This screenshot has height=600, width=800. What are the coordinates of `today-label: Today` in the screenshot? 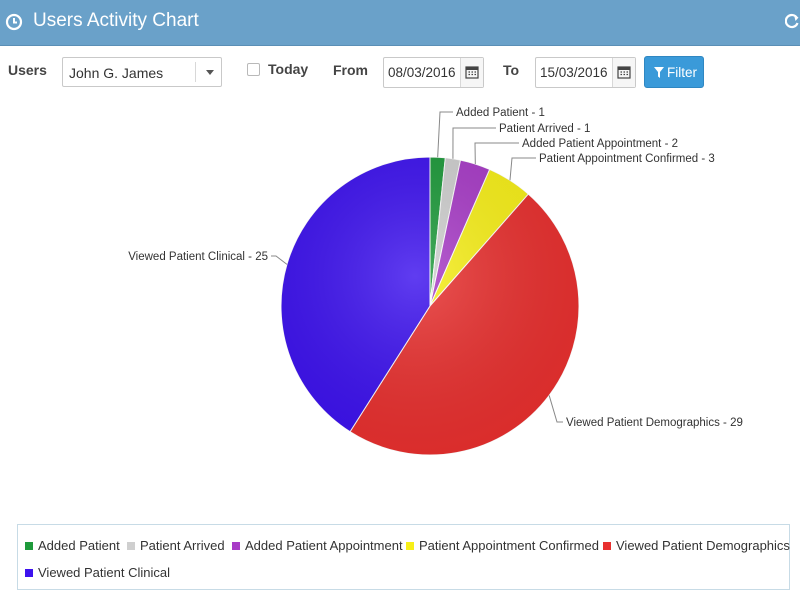 It's located at (288, 69).